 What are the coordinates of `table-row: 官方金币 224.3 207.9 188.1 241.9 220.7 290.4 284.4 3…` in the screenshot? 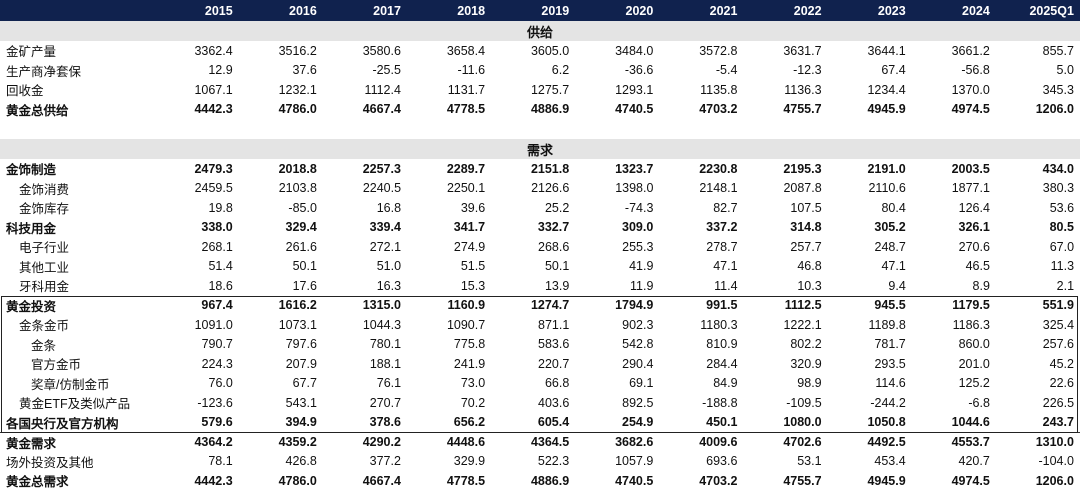 It's located at (540, 364).